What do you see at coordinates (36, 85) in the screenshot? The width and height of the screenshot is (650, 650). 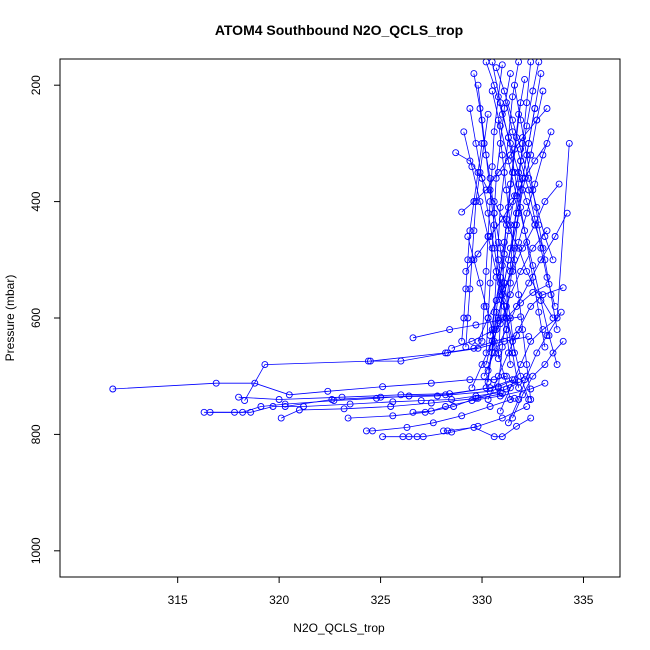 I see `y-tick-label: 200` at bounding box center [36, 85].